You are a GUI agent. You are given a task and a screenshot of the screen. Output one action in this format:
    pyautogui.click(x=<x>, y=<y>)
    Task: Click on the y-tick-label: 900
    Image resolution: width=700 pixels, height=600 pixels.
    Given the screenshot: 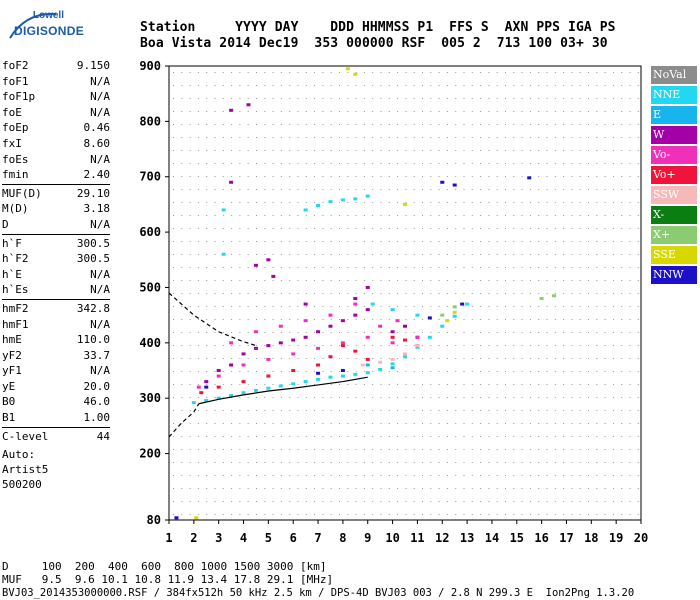 What is the action you would take?
    pyautogui.click(x=150, y=66)
    